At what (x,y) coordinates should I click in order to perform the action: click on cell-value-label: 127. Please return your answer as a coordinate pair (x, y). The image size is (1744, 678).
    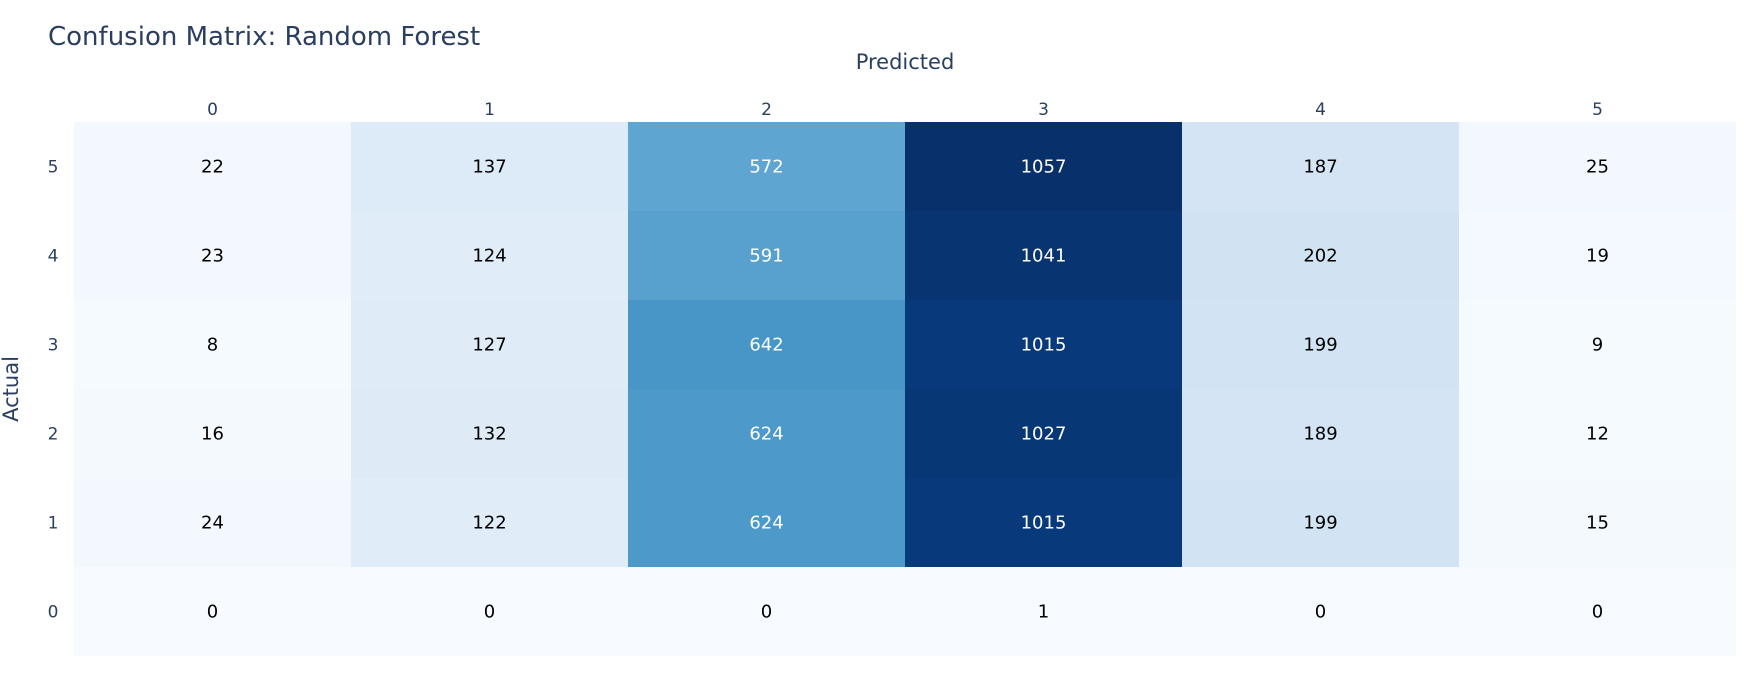
    Looking at the image, I should click on (489, 345).